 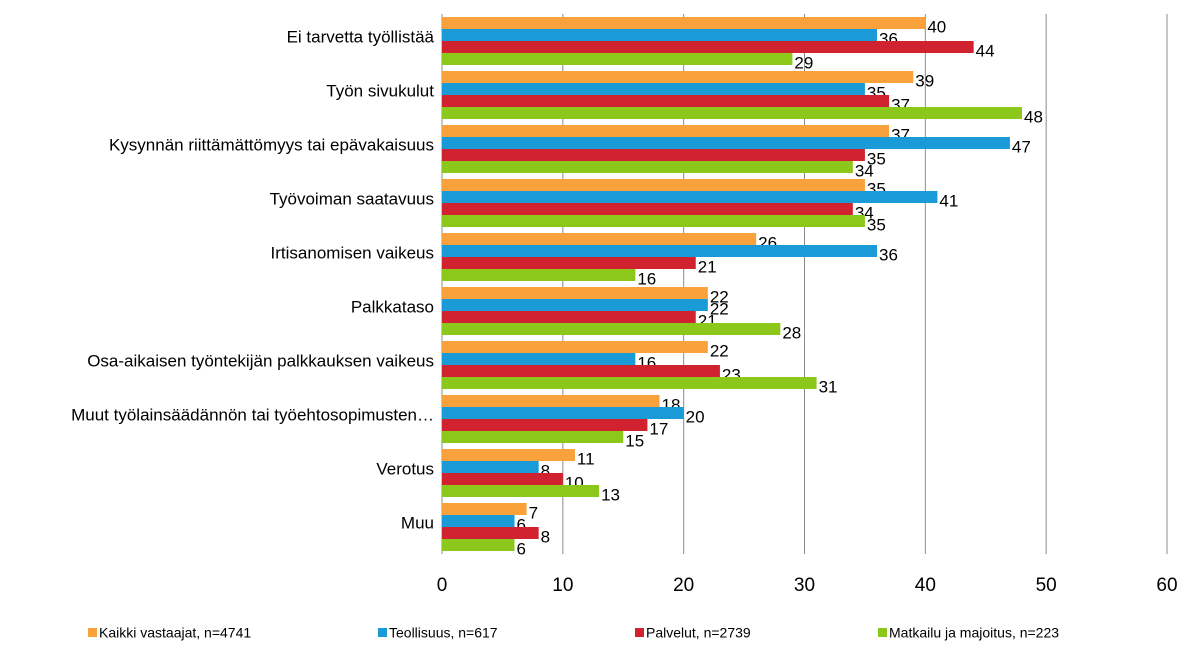 What do you see at coordinates (803, 62) in the screenshot?
I see `data-label: 29` at bounding box center [803, 62].